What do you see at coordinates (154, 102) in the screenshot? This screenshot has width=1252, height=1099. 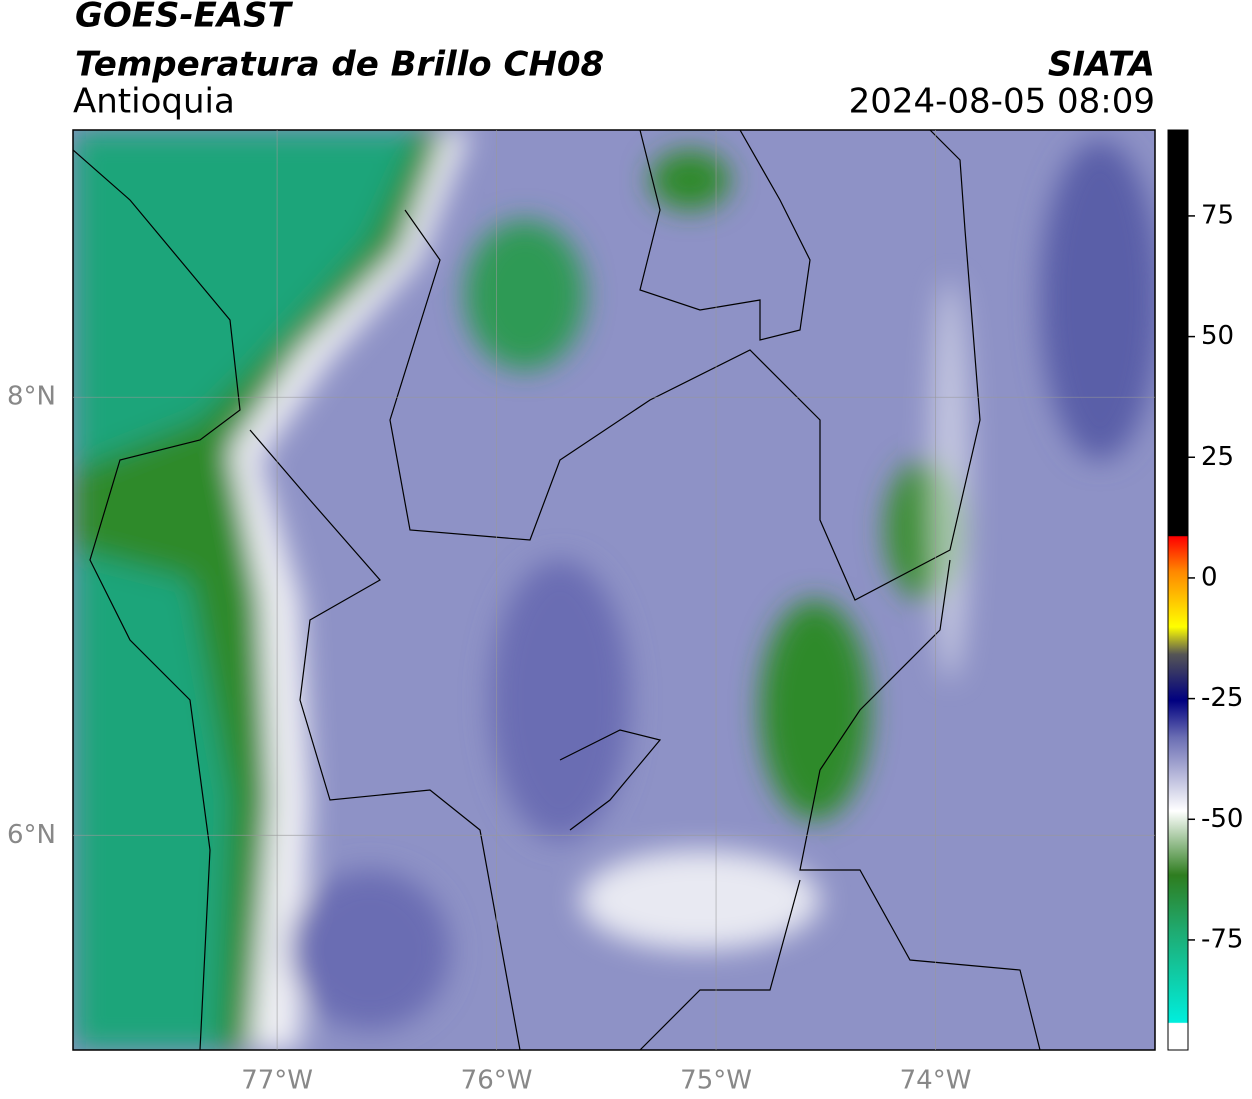 I see `region: Antioquia` at bounding box center [154, 102].